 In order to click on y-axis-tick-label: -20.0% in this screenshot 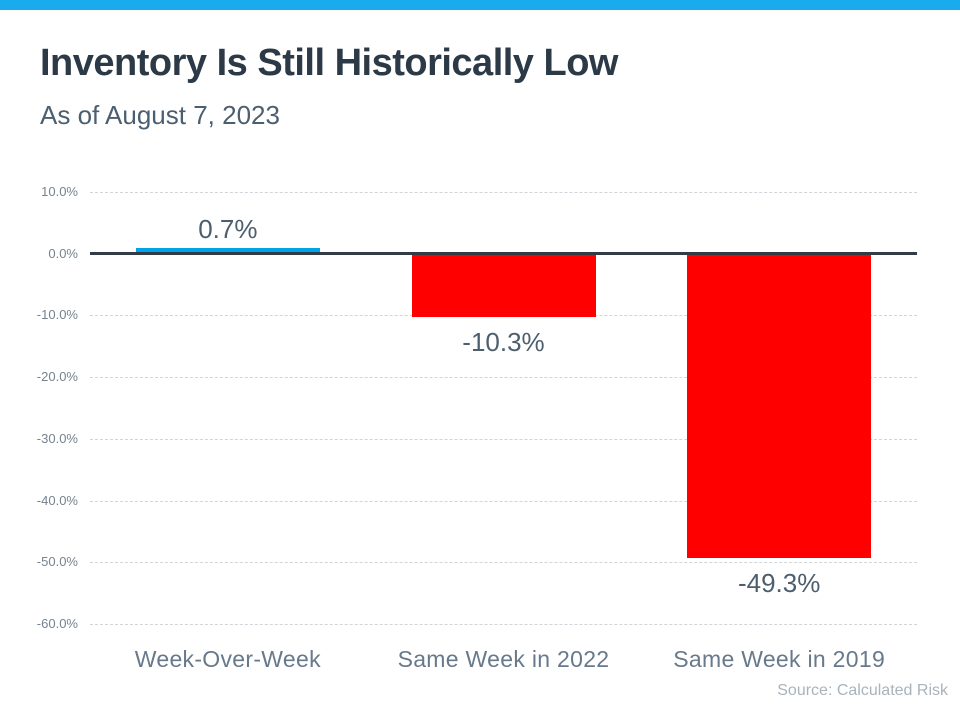, I will do `click(57, 377)`.